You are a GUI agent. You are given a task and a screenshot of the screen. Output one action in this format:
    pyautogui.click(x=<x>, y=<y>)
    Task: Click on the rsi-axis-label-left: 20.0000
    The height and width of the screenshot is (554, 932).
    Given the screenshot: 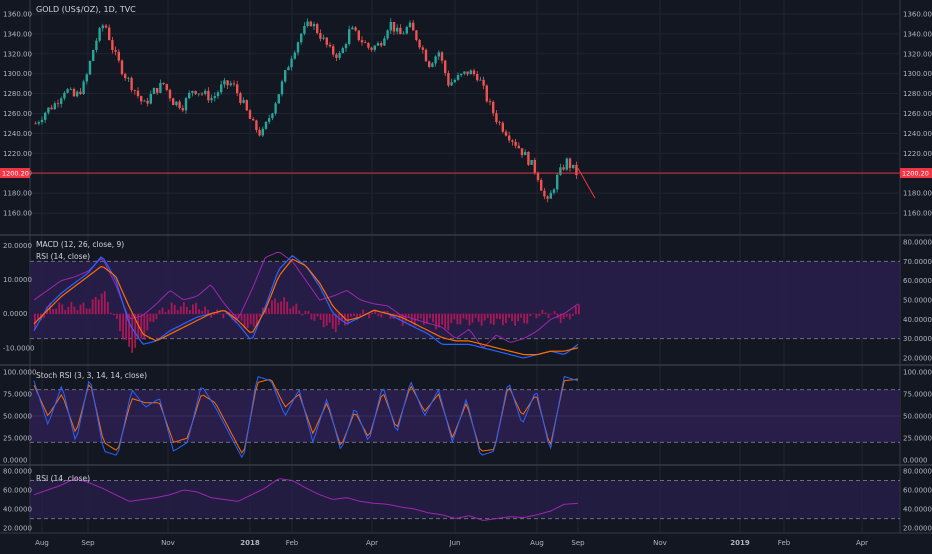 What is the action you would take?
    pyautogui.click(x=17, y=529)
    